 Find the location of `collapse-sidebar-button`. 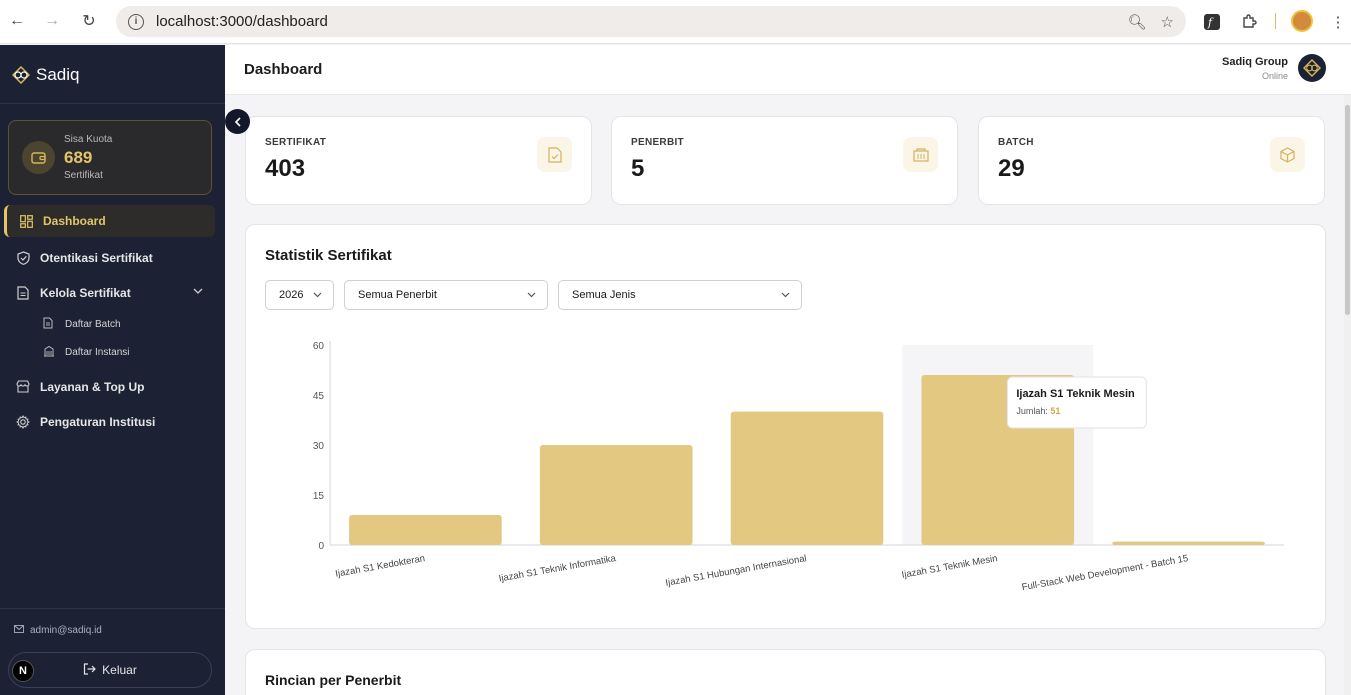

collapse-sidebar-button is located at coordinates (237, 121).